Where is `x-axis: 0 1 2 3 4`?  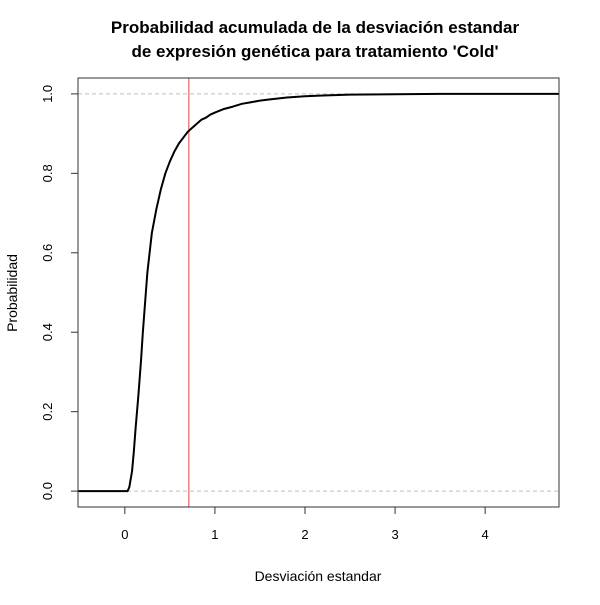 x-axis: 0 1 2 3 4 is located at coordinates (305, 524).